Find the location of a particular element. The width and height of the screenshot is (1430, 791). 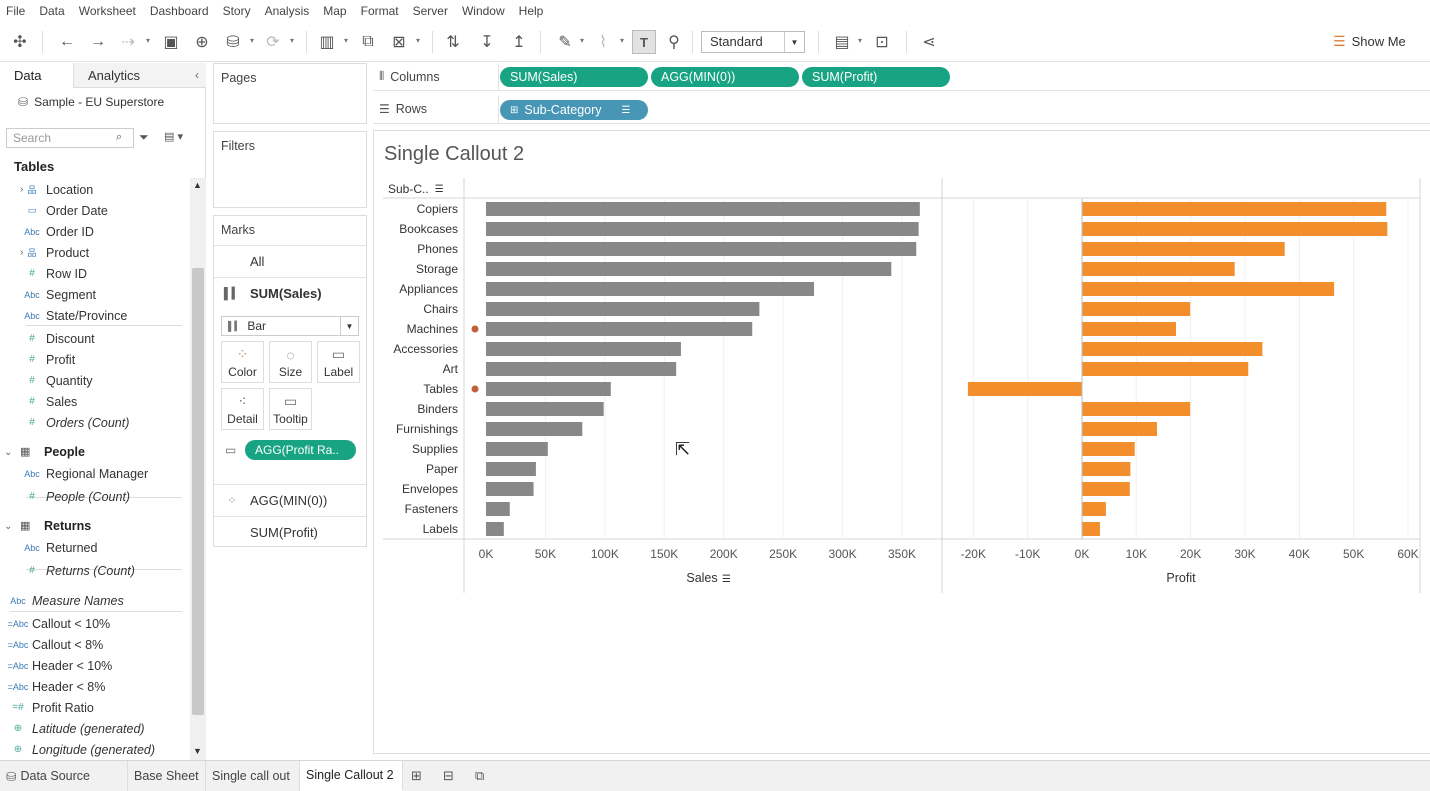

tooltip-pill: AGG(Profit Ra.. is located at coordinates (300, 450).